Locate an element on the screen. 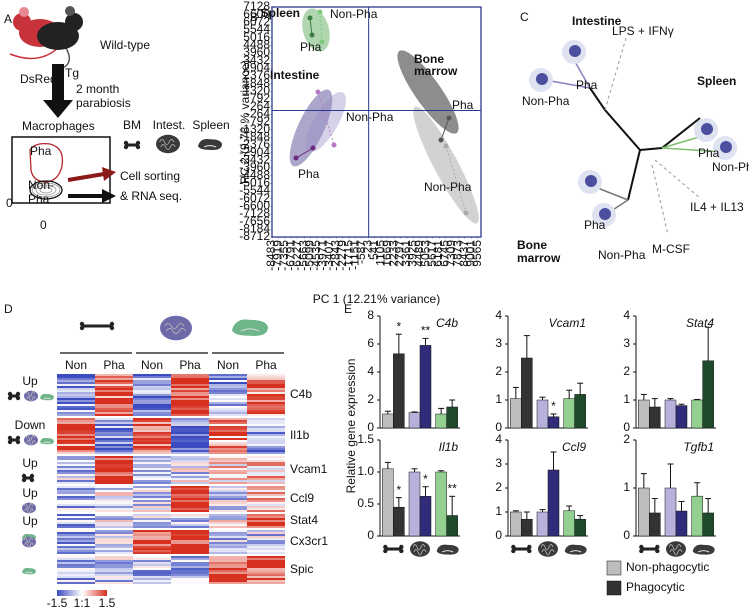  y-tick-label: 2 is located at coordinates (370, 399).